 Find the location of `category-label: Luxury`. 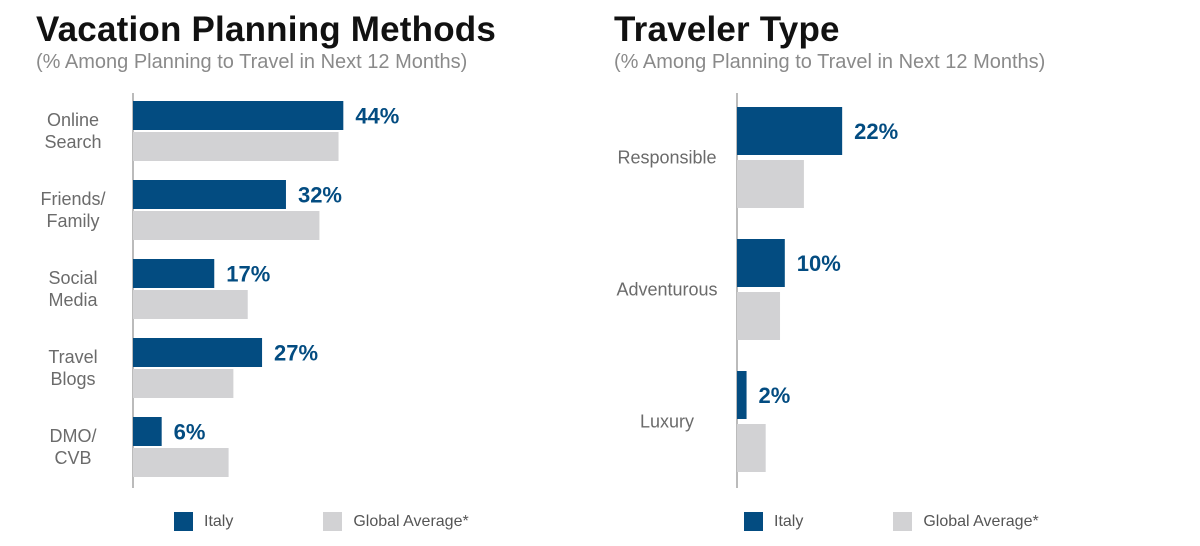

category-label: Luxury is located at coordinates (667, 422).